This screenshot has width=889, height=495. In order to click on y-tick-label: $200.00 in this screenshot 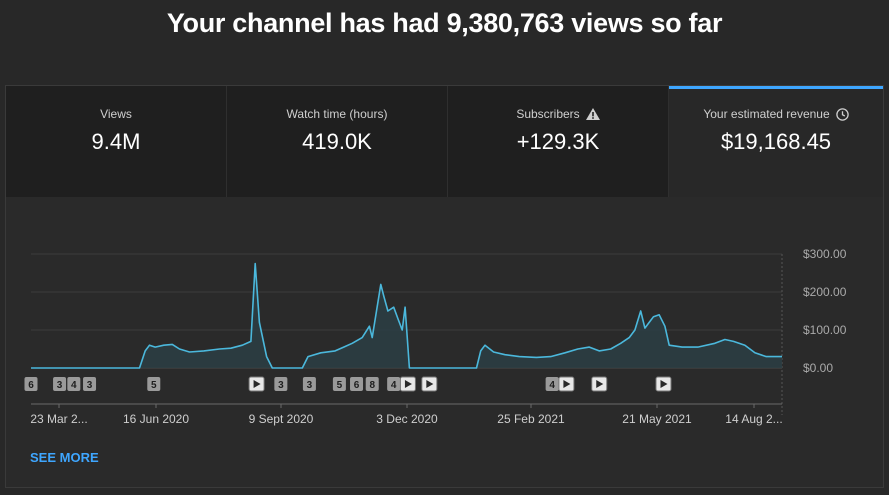, I will do `click(825, 292)`.